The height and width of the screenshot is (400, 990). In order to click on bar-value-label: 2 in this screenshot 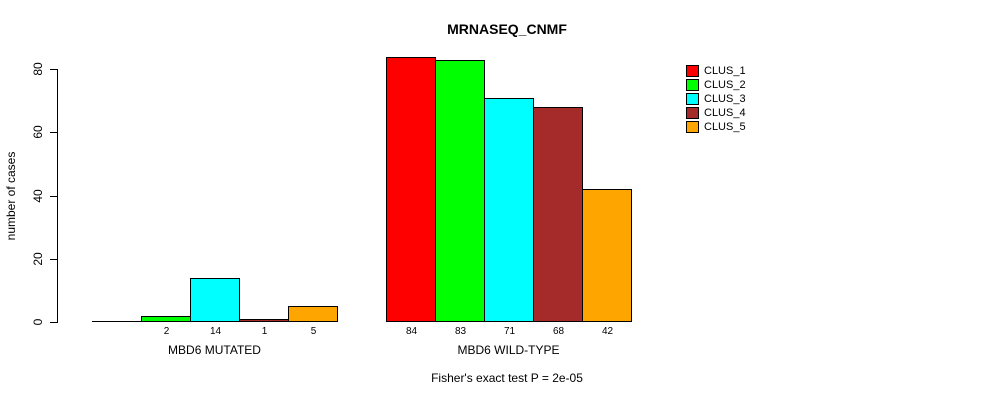, I will do `click(166, 331)`.